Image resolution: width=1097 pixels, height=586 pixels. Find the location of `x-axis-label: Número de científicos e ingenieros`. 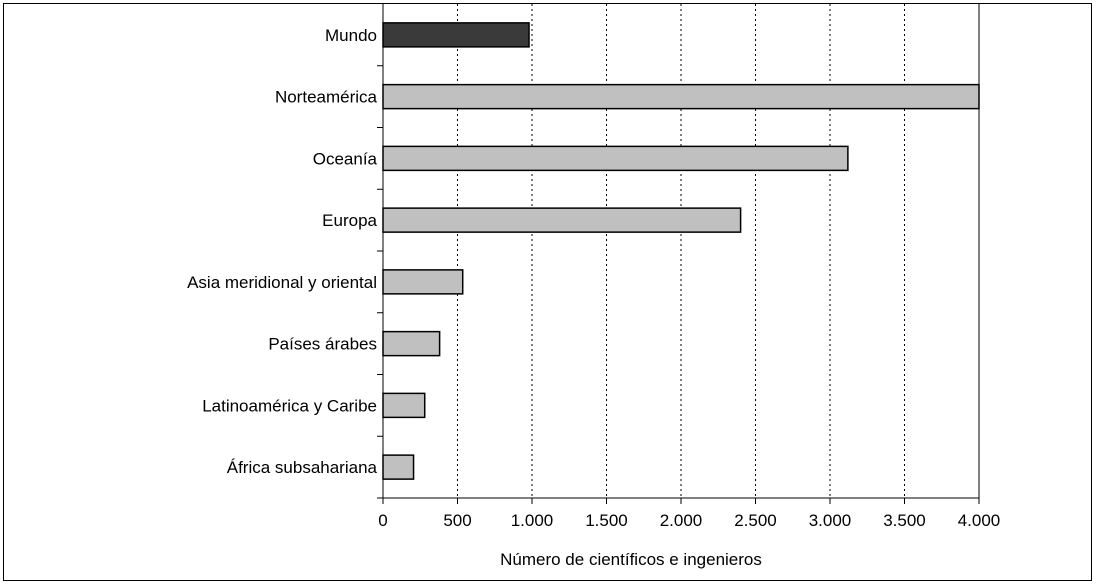

x-axis-label: Número de científicos e ingenieros is located at coordinates (631, 559).